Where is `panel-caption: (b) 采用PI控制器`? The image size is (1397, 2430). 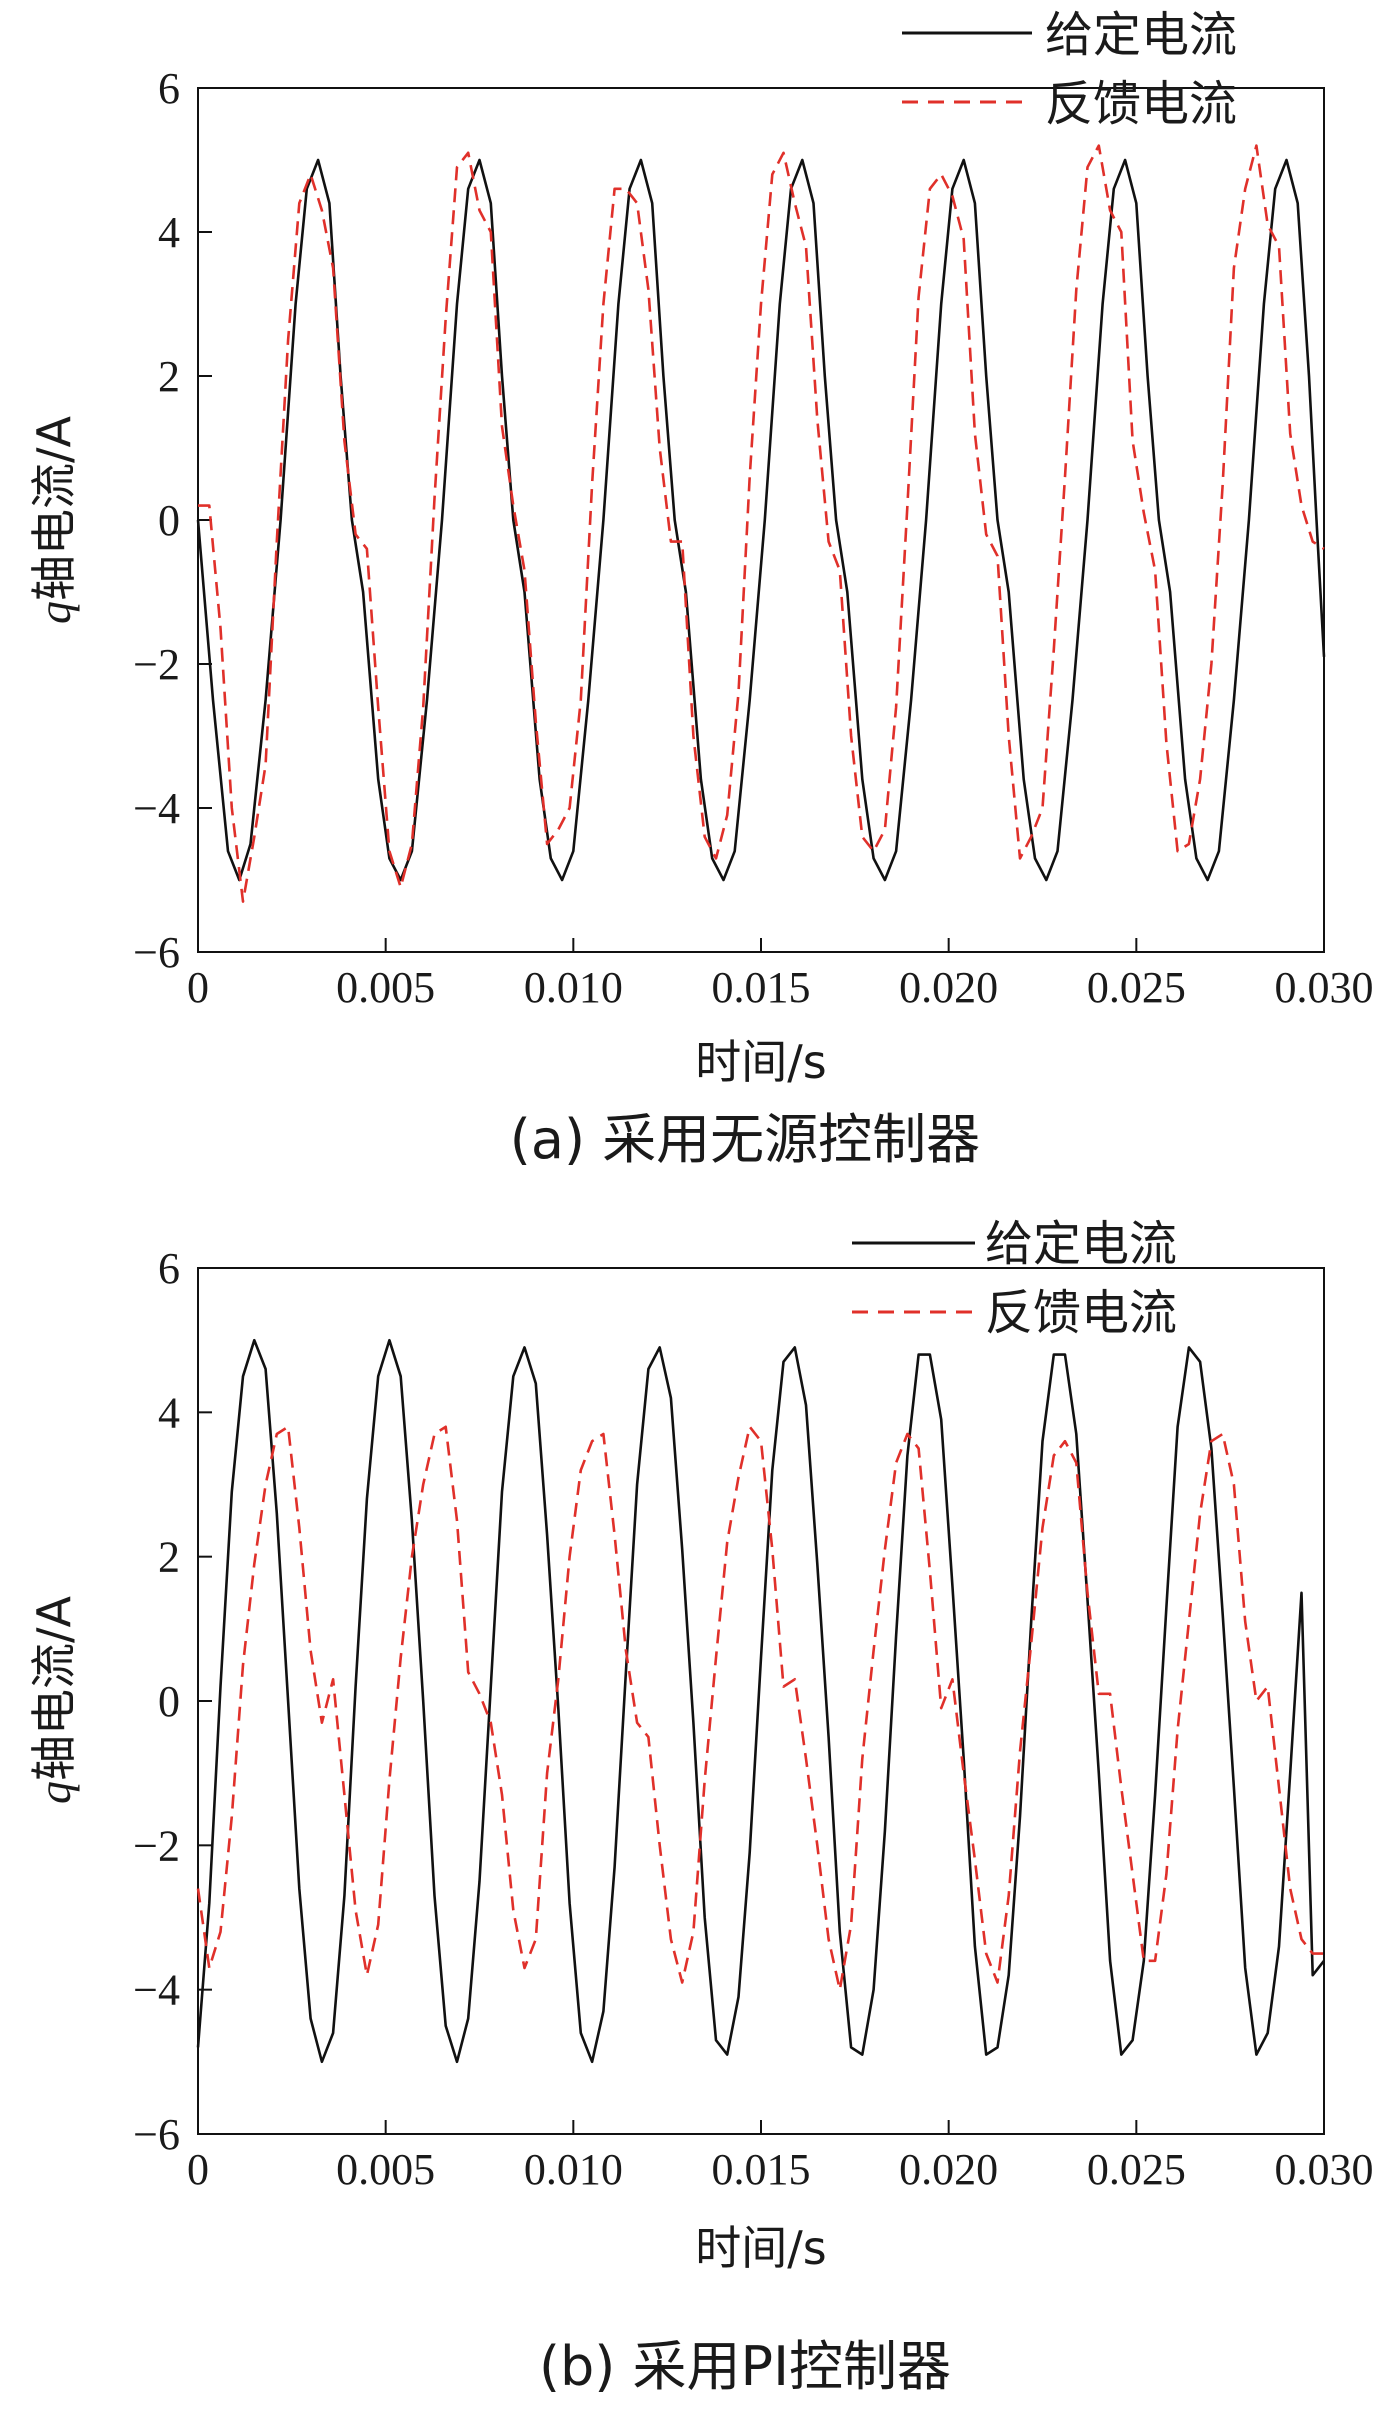
panel-caption: (b) 采用PI控制器 is located at coordinates (745, 2366).